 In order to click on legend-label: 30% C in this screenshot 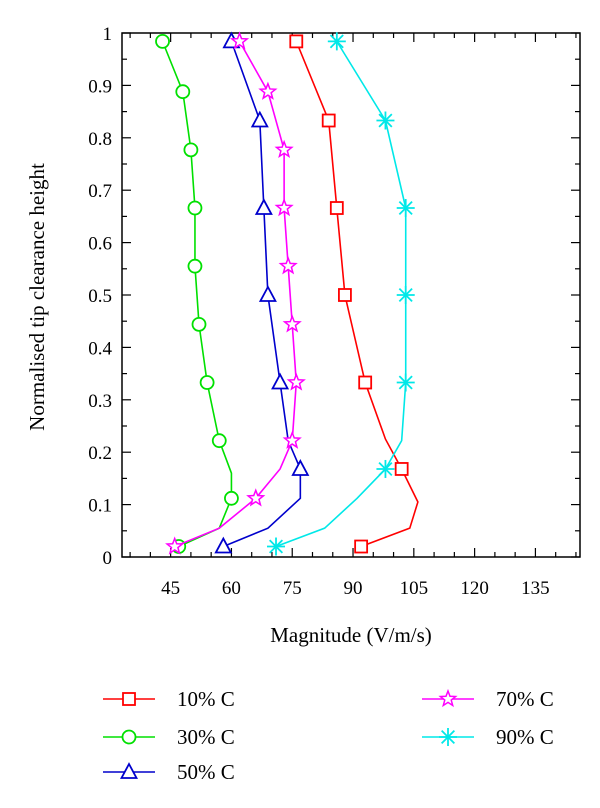, I will do `click(206, 737)`.